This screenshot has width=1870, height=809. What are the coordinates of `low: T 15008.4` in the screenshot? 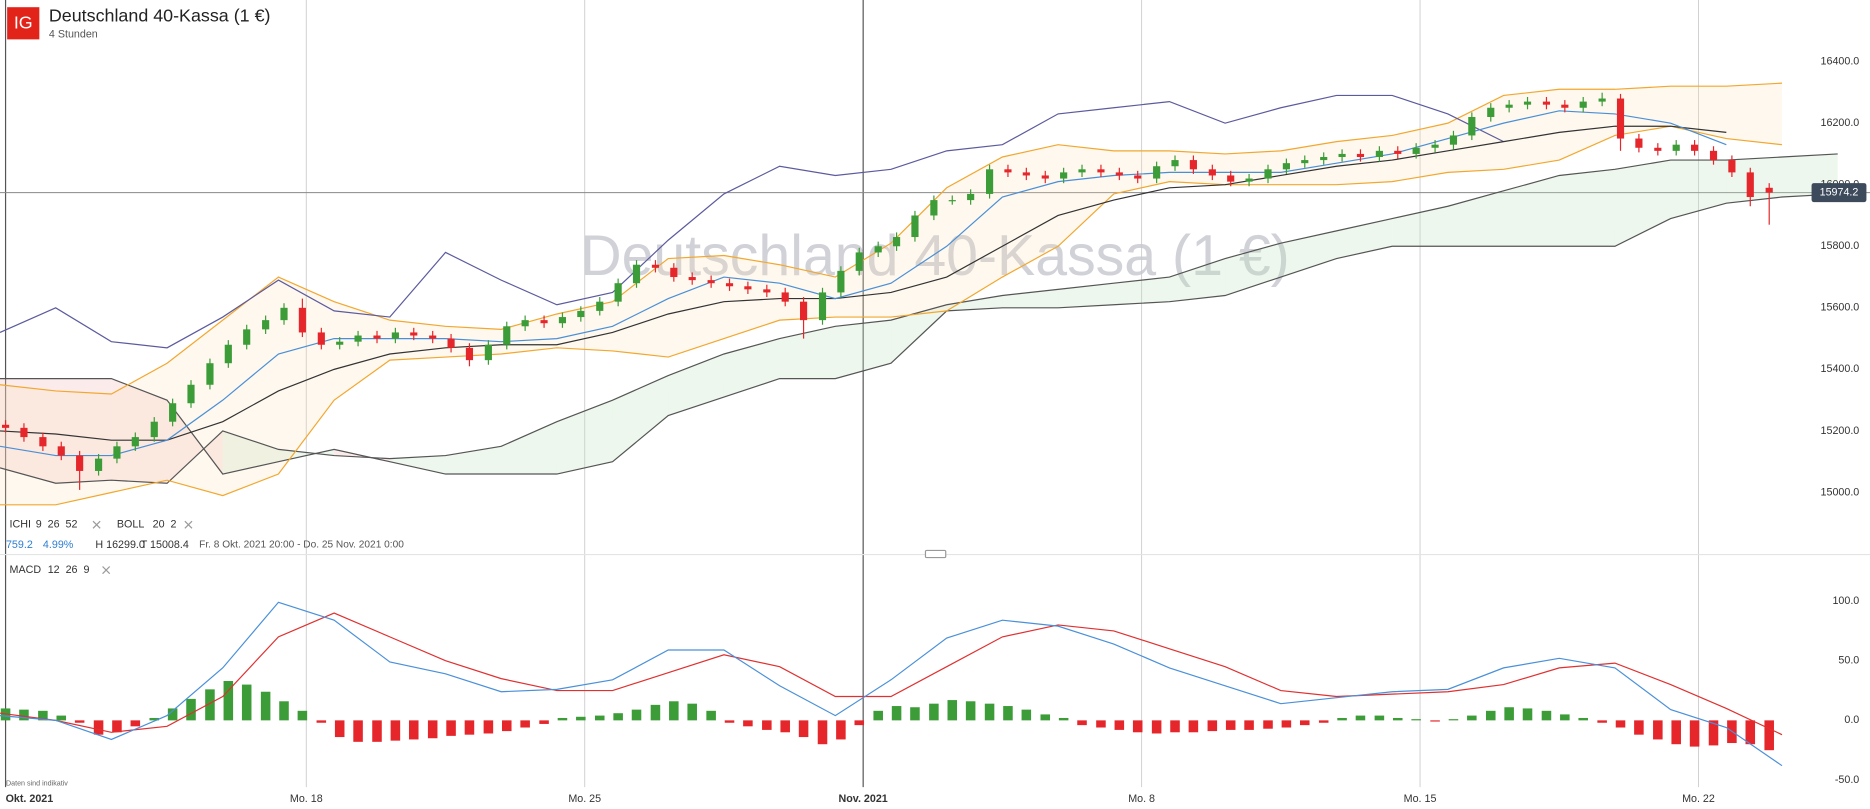 It's located at (165, 545).